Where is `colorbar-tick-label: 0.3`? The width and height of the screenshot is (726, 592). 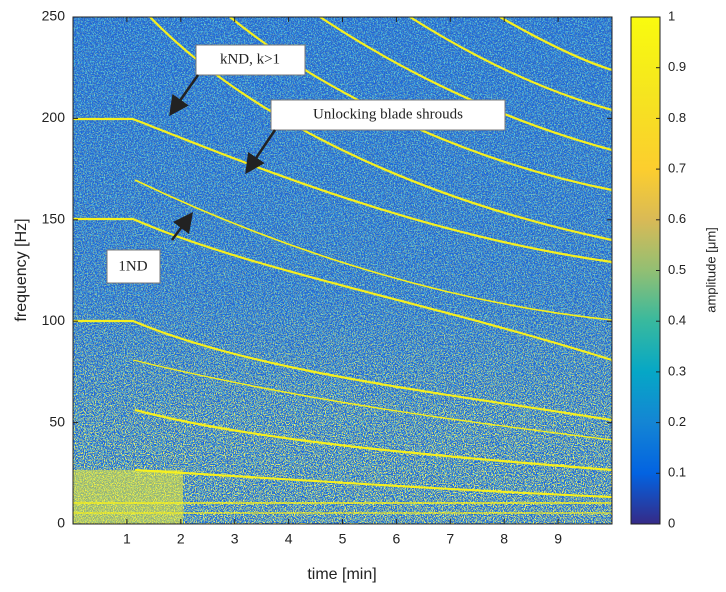
colorbar-tick-label: 0.3 is located at coordinates (677, 370).